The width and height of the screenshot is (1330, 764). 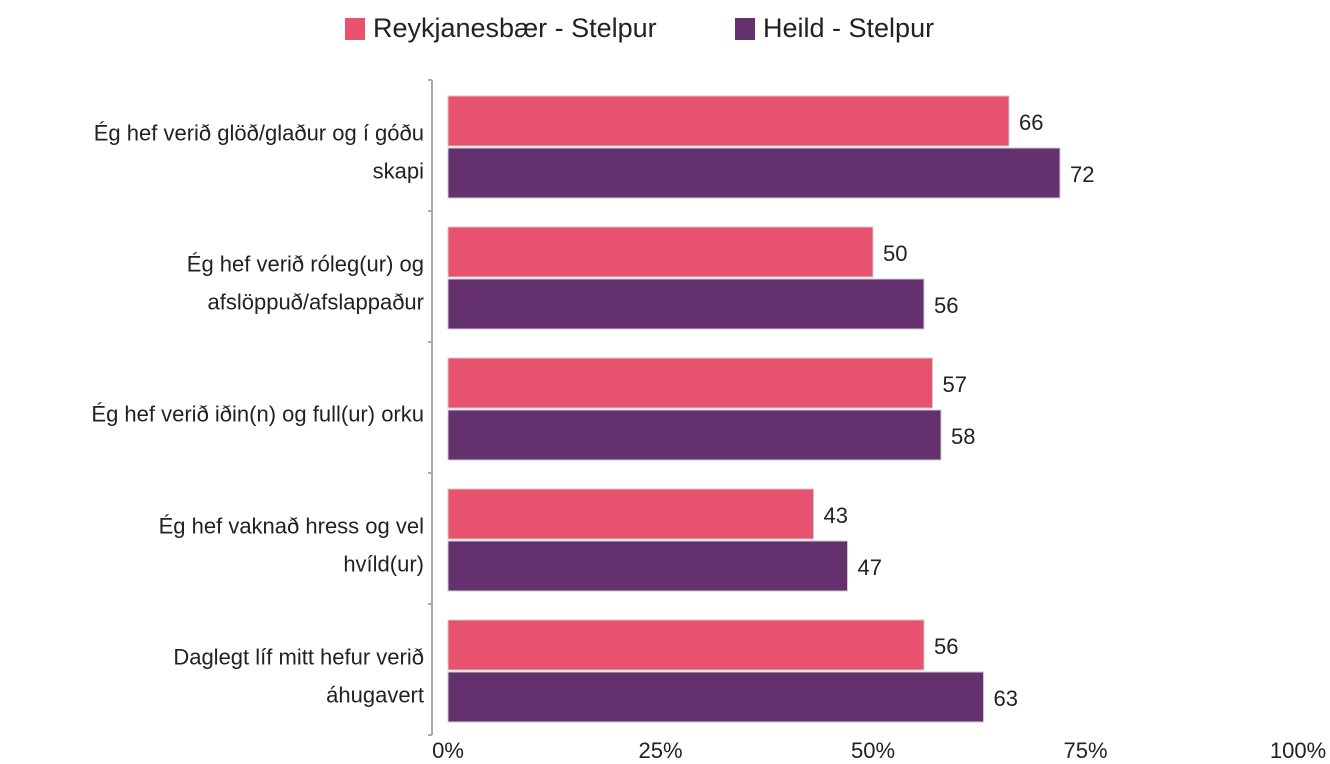 I want to click on value-label: 57, so click(x=955, y=384).